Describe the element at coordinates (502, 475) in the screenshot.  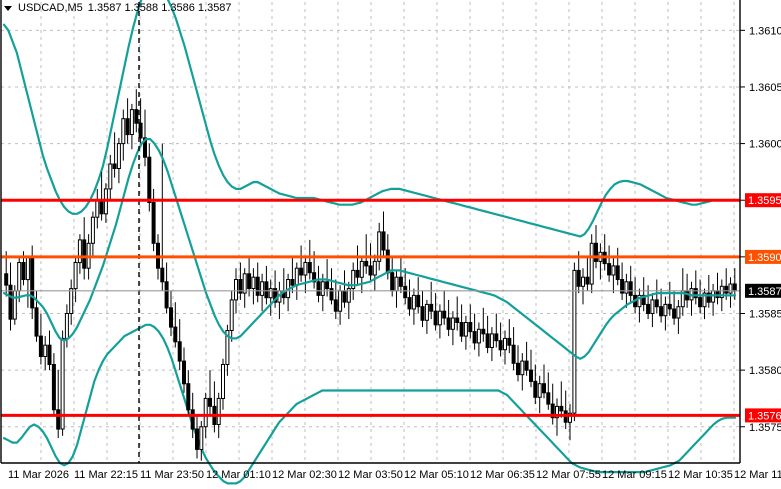
I see `x-axis-tick-label: 12 Mar 06:35` at that location.